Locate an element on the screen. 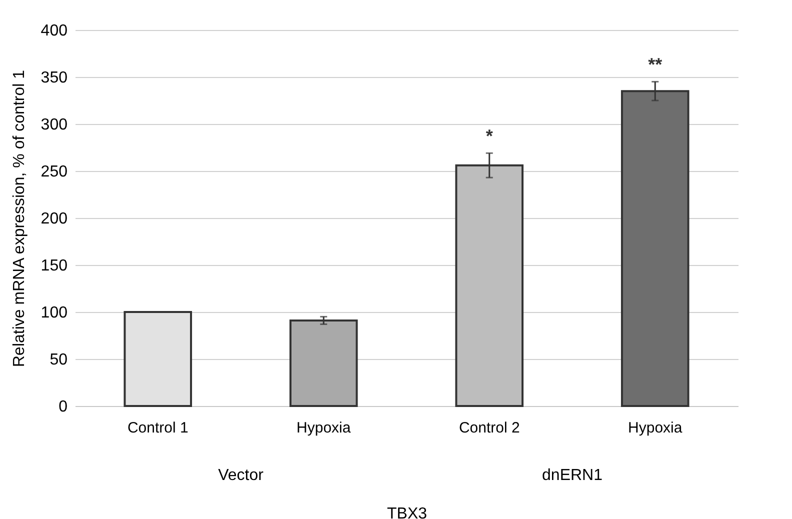 This screenshot has width=792, height=519. x-tick-label: Control 2 is located at coordinates (489, 428).